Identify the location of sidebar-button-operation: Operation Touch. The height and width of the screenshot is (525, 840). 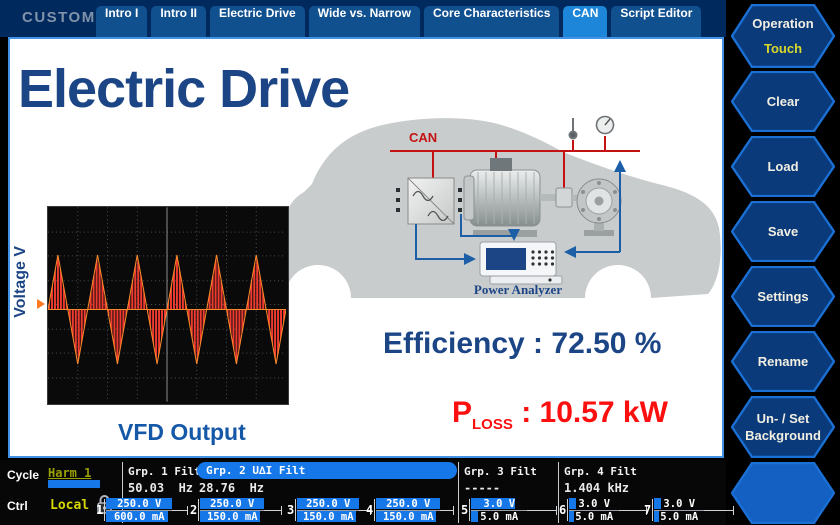
(783, 36).